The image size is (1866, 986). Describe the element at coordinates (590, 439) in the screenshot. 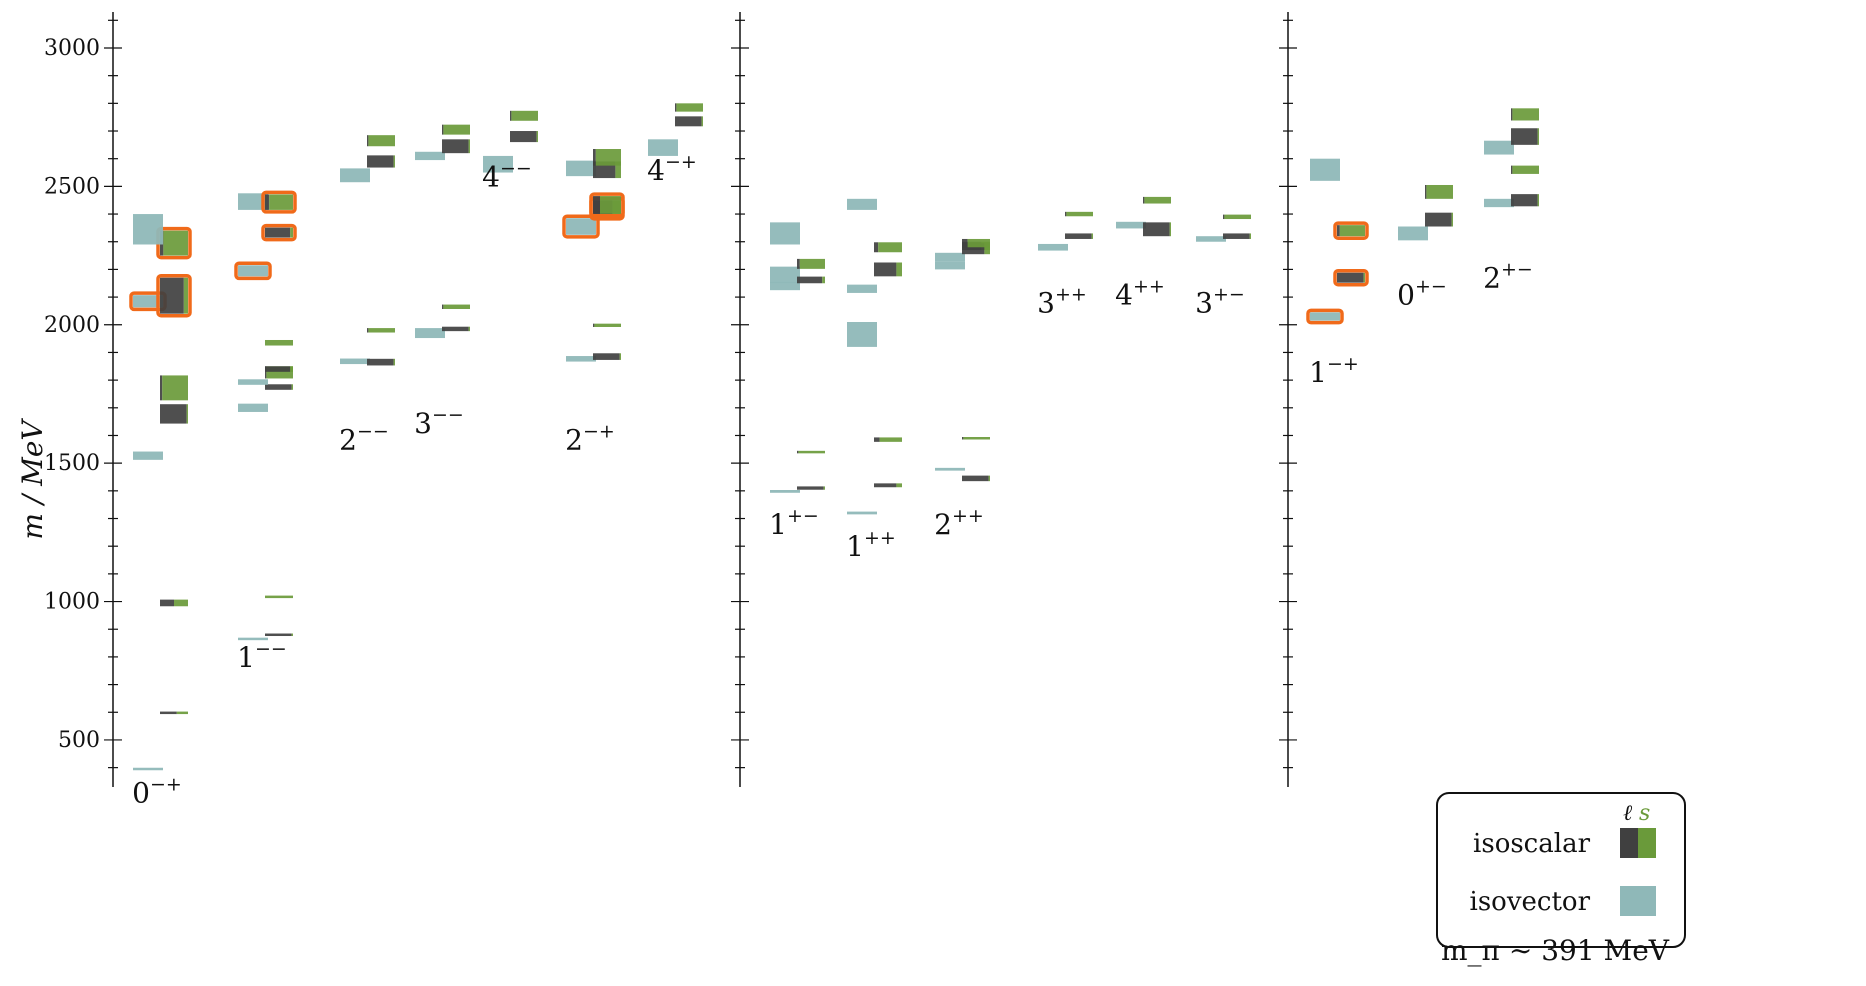

I see `channel-label-2mp: 2−+` at that location.